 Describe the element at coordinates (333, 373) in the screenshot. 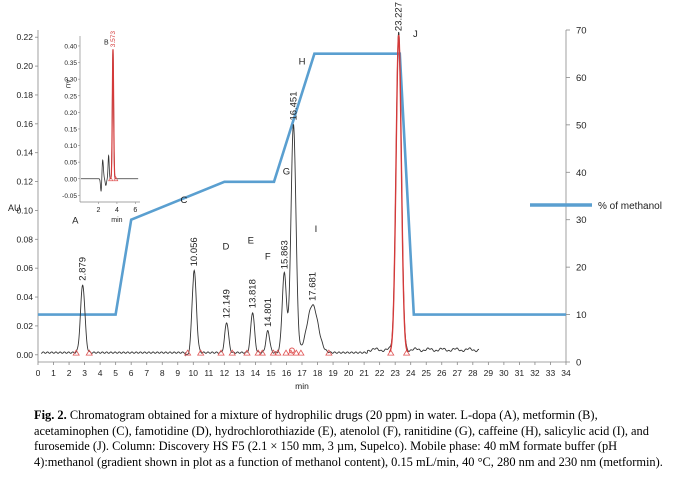

I see `x-tick-label: 19` at that location.